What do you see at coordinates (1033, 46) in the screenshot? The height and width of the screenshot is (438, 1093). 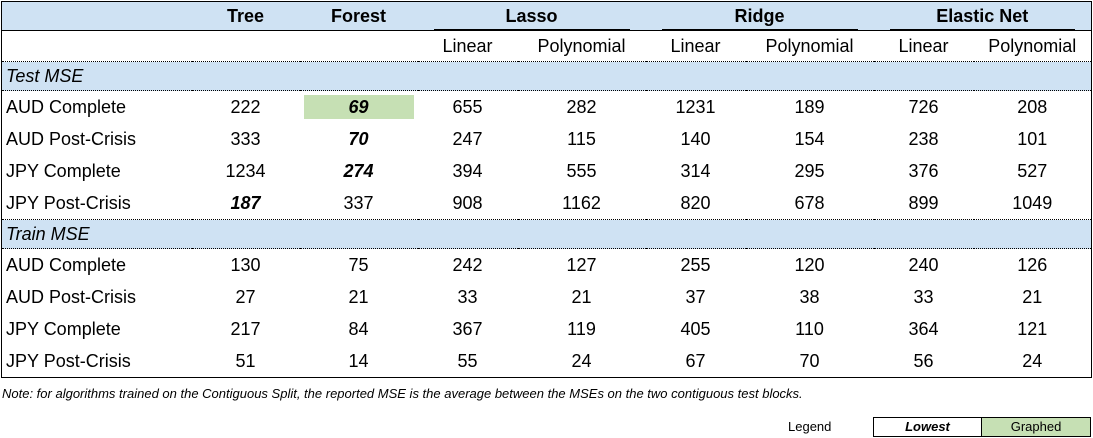 I see `header-elastic-polynomial: Polynomial` at bounding box center [1033, 46].